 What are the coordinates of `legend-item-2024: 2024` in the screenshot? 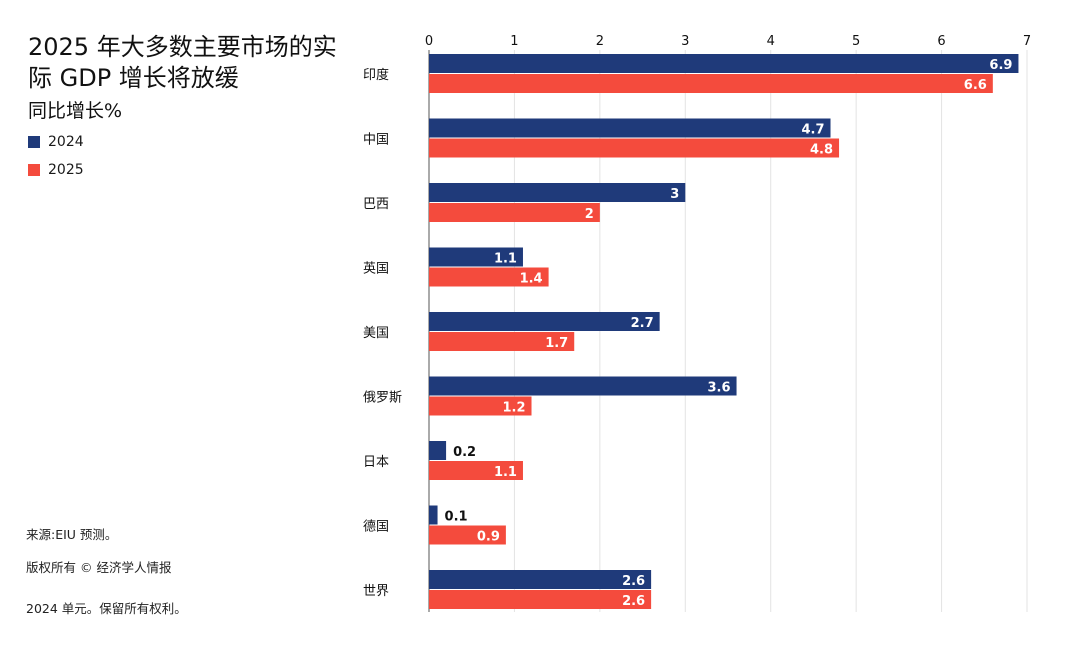 It's located at (56, 142).